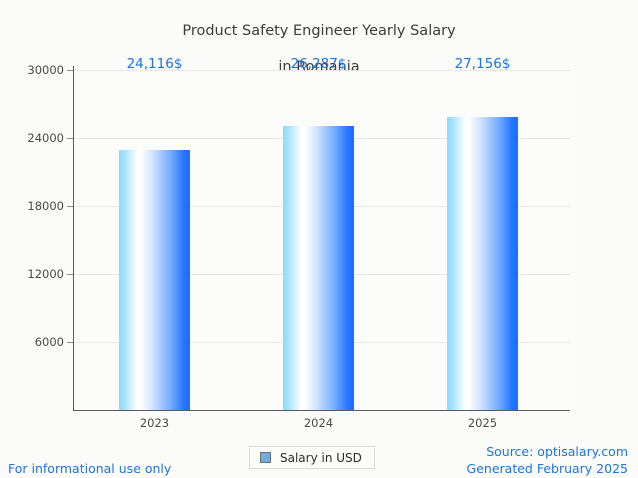 The width and height of the screenshot is (638, 478). I want to click on y-axis-spine, so click(74, 238).